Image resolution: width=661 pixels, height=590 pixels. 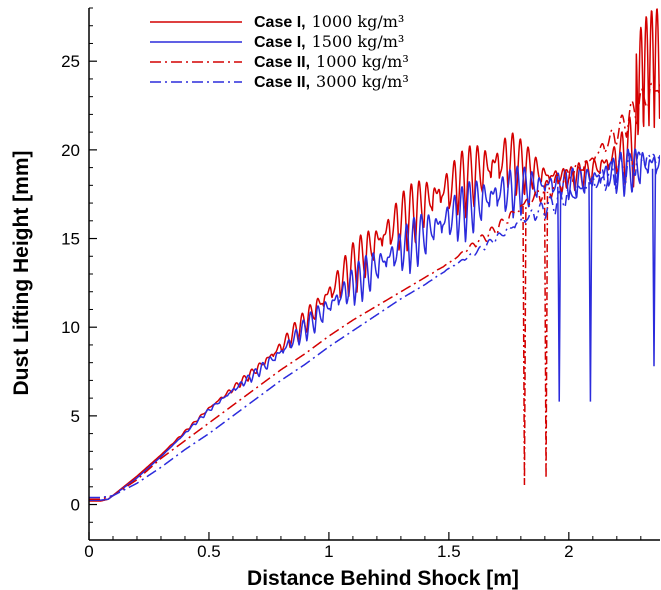 What do you see at coordinates (75, 505) in the screenshot?
I see `y-tick-label: 0` at bounding box center [75, 505].